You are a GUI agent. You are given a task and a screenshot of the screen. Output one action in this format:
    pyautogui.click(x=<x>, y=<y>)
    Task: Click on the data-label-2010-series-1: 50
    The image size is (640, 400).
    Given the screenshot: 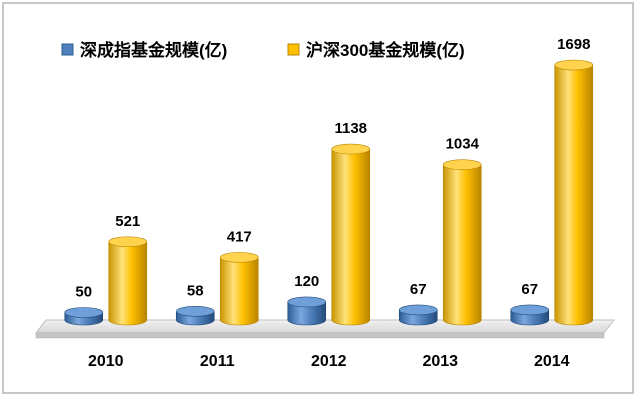 What is the action you would take?
    pyautogui.click(x=83, y=291)
    